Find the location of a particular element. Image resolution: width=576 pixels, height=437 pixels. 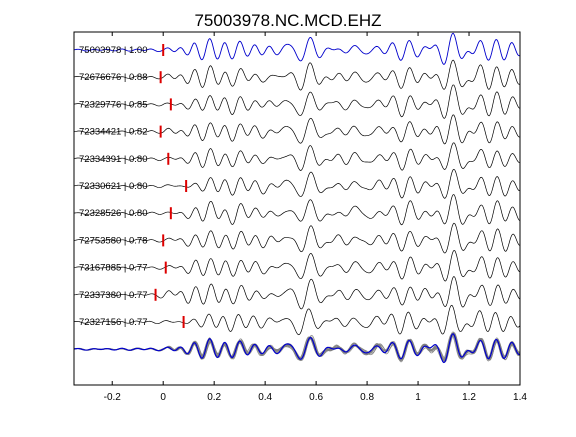

trace-label-8: 73167885 | 0.77 is located at coordinates (113, 268).